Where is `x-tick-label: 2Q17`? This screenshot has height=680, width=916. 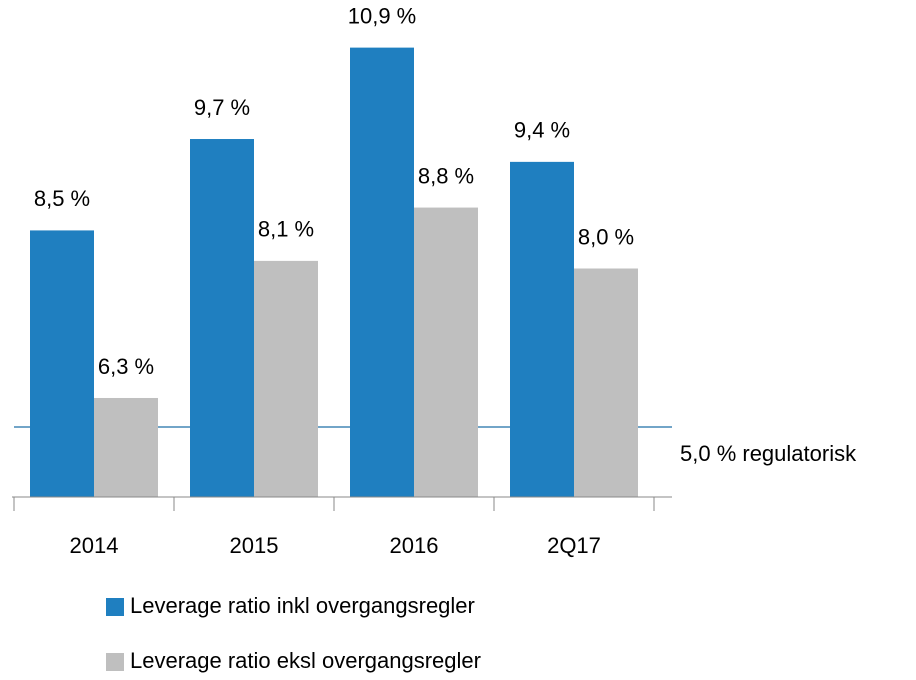
x-tick-label: 2Q17 is located at coordinates (574, 545).